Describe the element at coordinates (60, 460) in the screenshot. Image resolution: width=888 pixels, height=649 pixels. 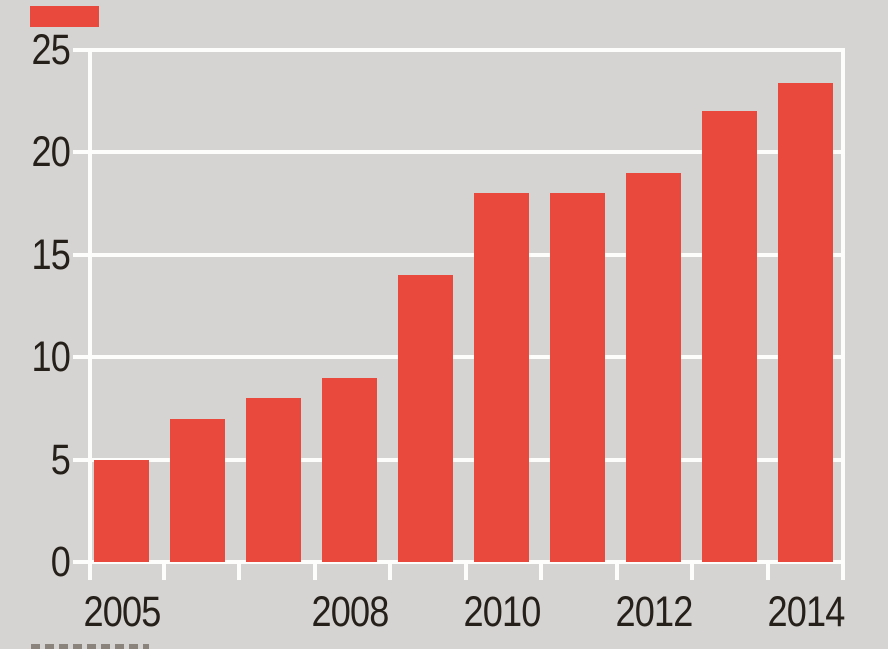
I see `y-tick-label-5: 5` at that location.